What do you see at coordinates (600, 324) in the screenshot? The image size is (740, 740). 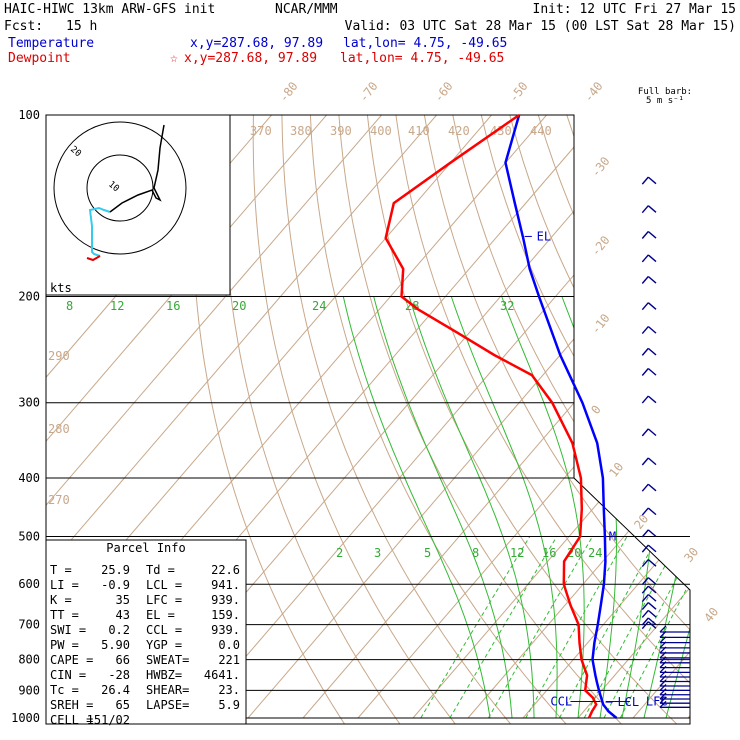 I see `isotherm-label: -10` at bounding box center [600, 324].